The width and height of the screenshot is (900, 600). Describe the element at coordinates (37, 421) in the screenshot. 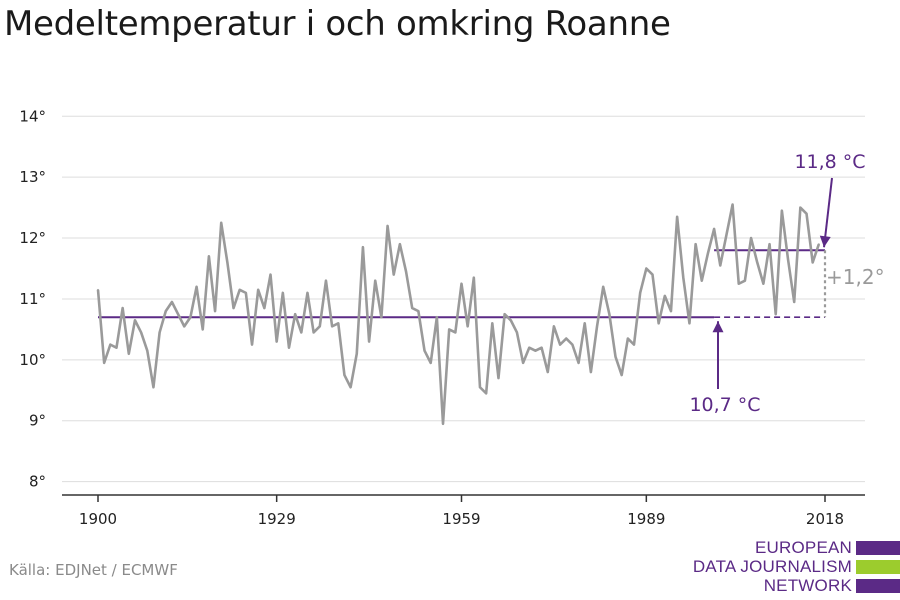

I see `y-tick-label: 9°` at that location.